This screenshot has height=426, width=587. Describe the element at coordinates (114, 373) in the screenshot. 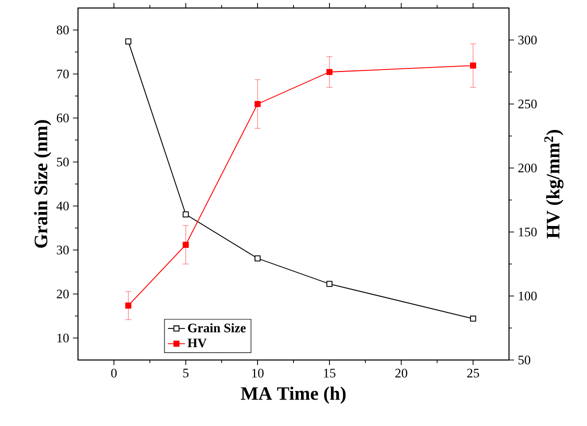

I see `x-tick-label: 0` at that location.